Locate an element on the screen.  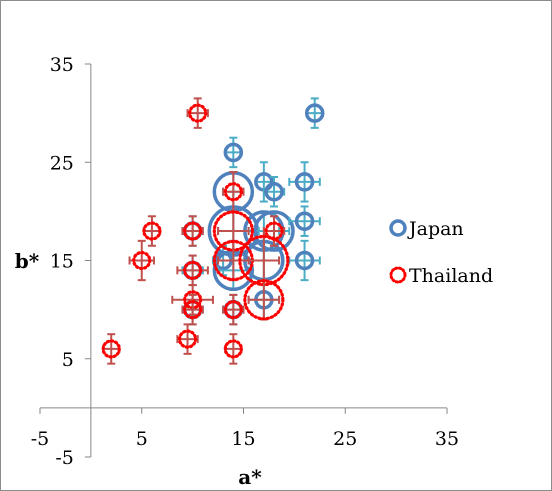
legend-label: Japan is located at coordinates (435, 229).